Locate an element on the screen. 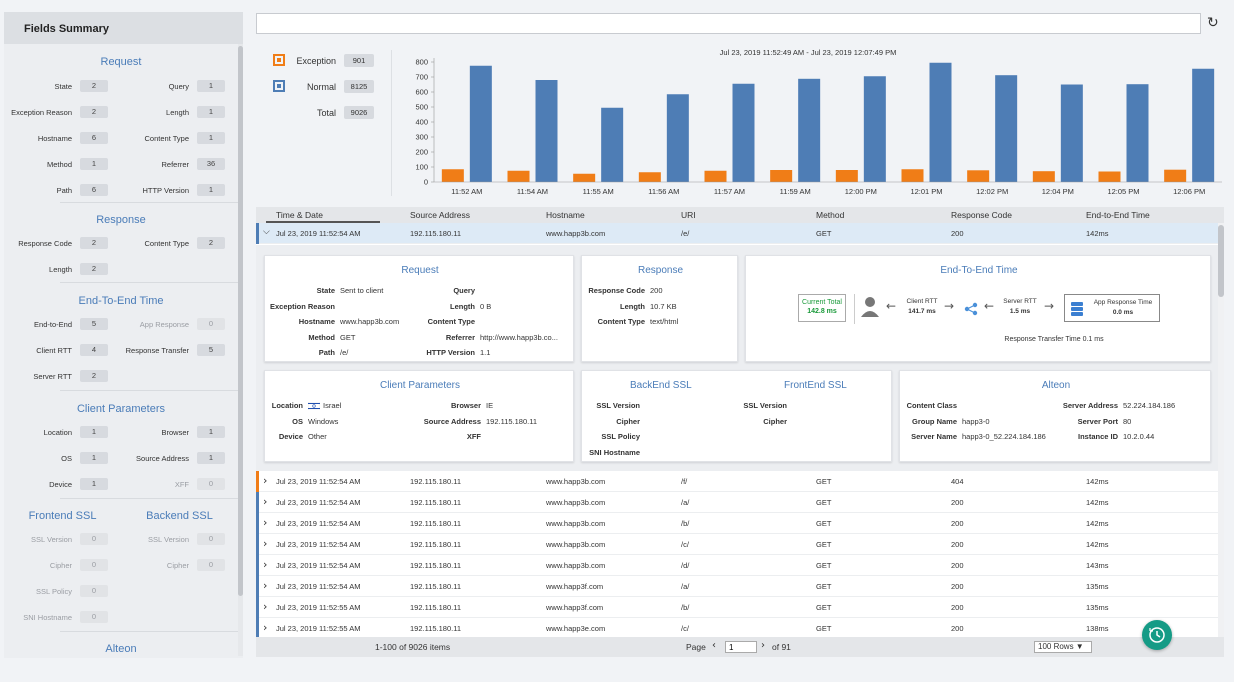 Image resolution: width=1234 pixels, height=682 pixels. sidebar-scrollbar-thumb is located at coordinates (240, 321).